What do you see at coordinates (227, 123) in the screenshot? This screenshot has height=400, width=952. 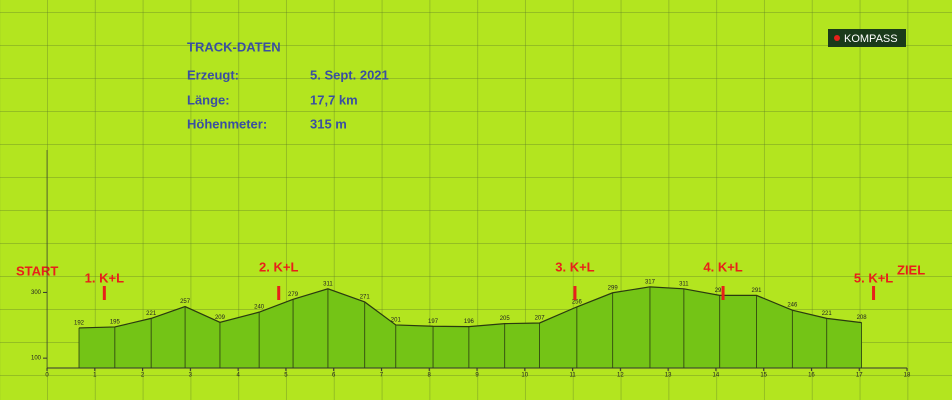 I see `info-key: Höhenmeter:` at bounding box center [227, 123].